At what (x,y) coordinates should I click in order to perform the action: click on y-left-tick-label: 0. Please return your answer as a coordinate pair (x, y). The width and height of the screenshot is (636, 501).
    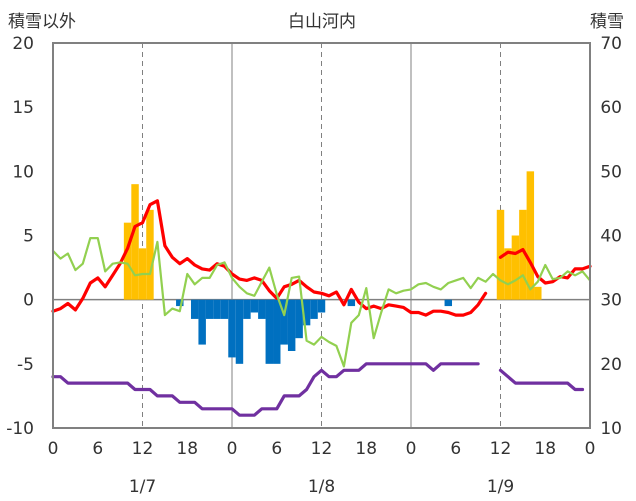
    Looking at the image, I should click on (28, 301).